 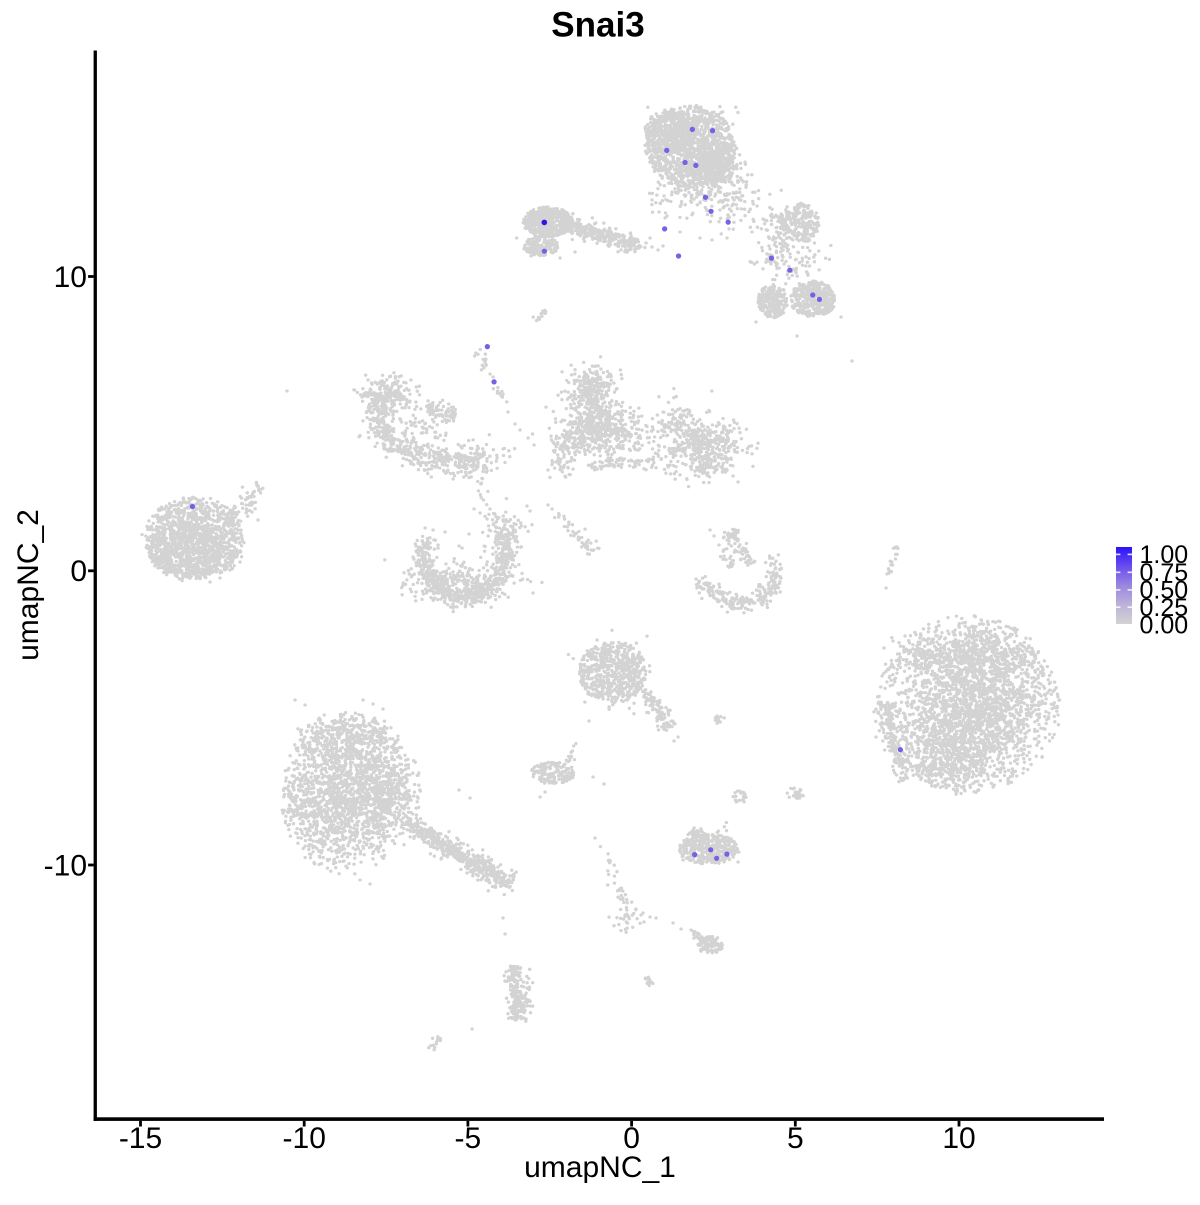 I want to click on svg-text: 0.25, so click(x=1164, y=608).